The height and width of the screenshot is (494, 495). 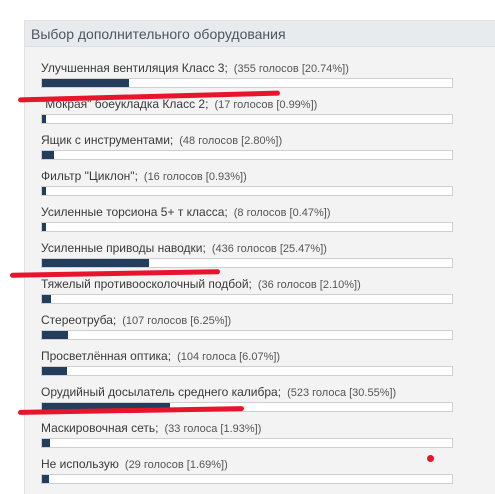 I want to click on poll-option: Фильтр "Циклон"; (16 голосов [0.93%]), so click(x=261, y=187).